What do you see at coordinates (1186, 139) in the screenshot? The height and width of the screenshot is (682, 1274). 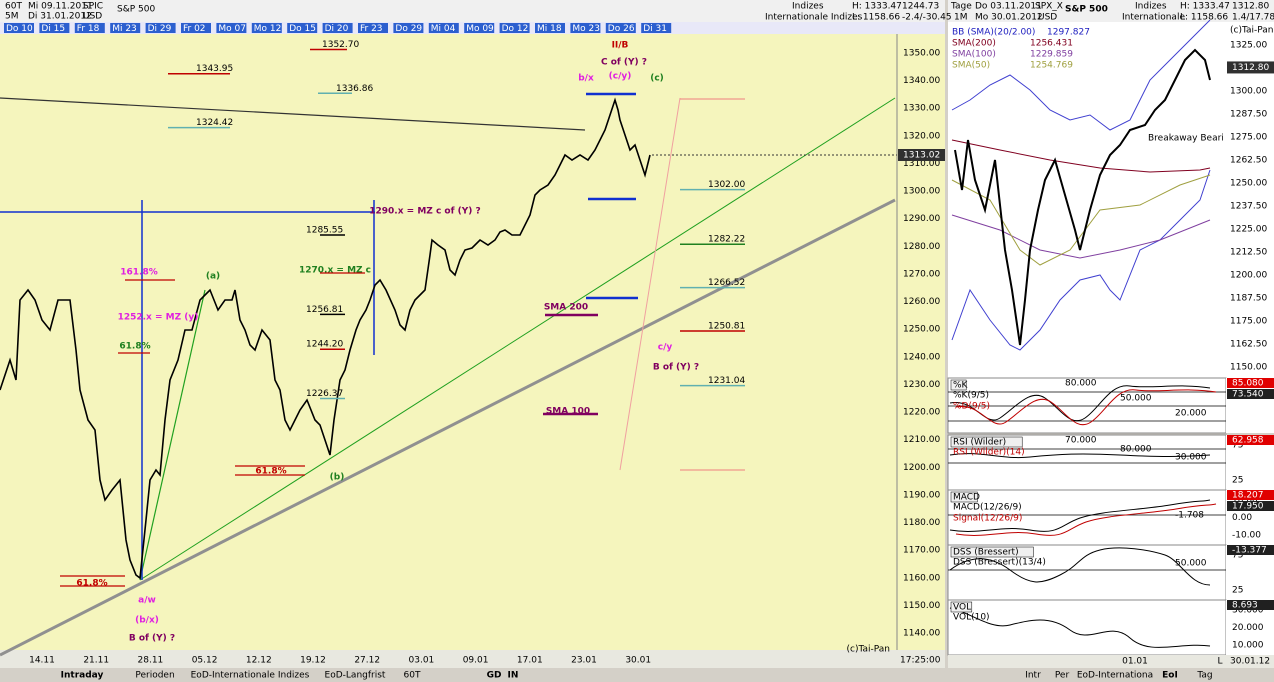 I see `chart-note: Breakaway Beari` at bounding box center [1186, 139].